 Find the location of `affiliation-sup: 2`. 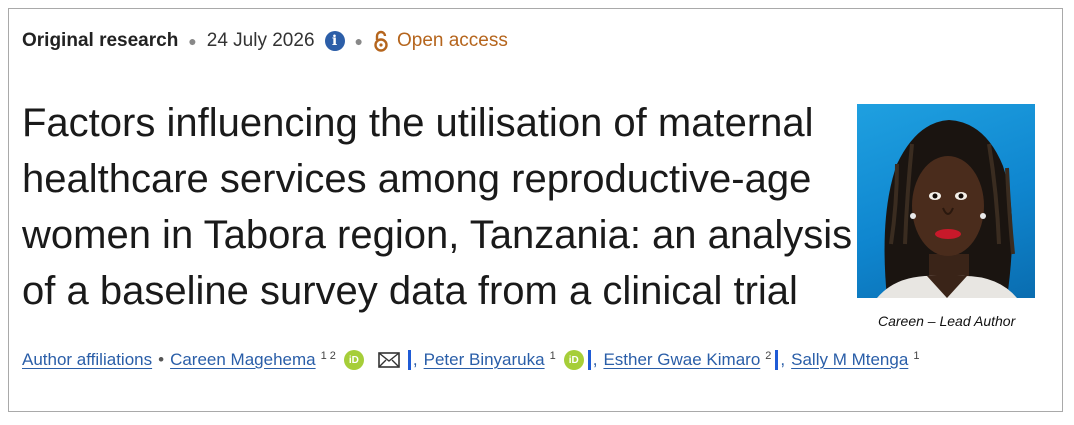

affiliation-sup: 2 is located at coordinates (768, 356).